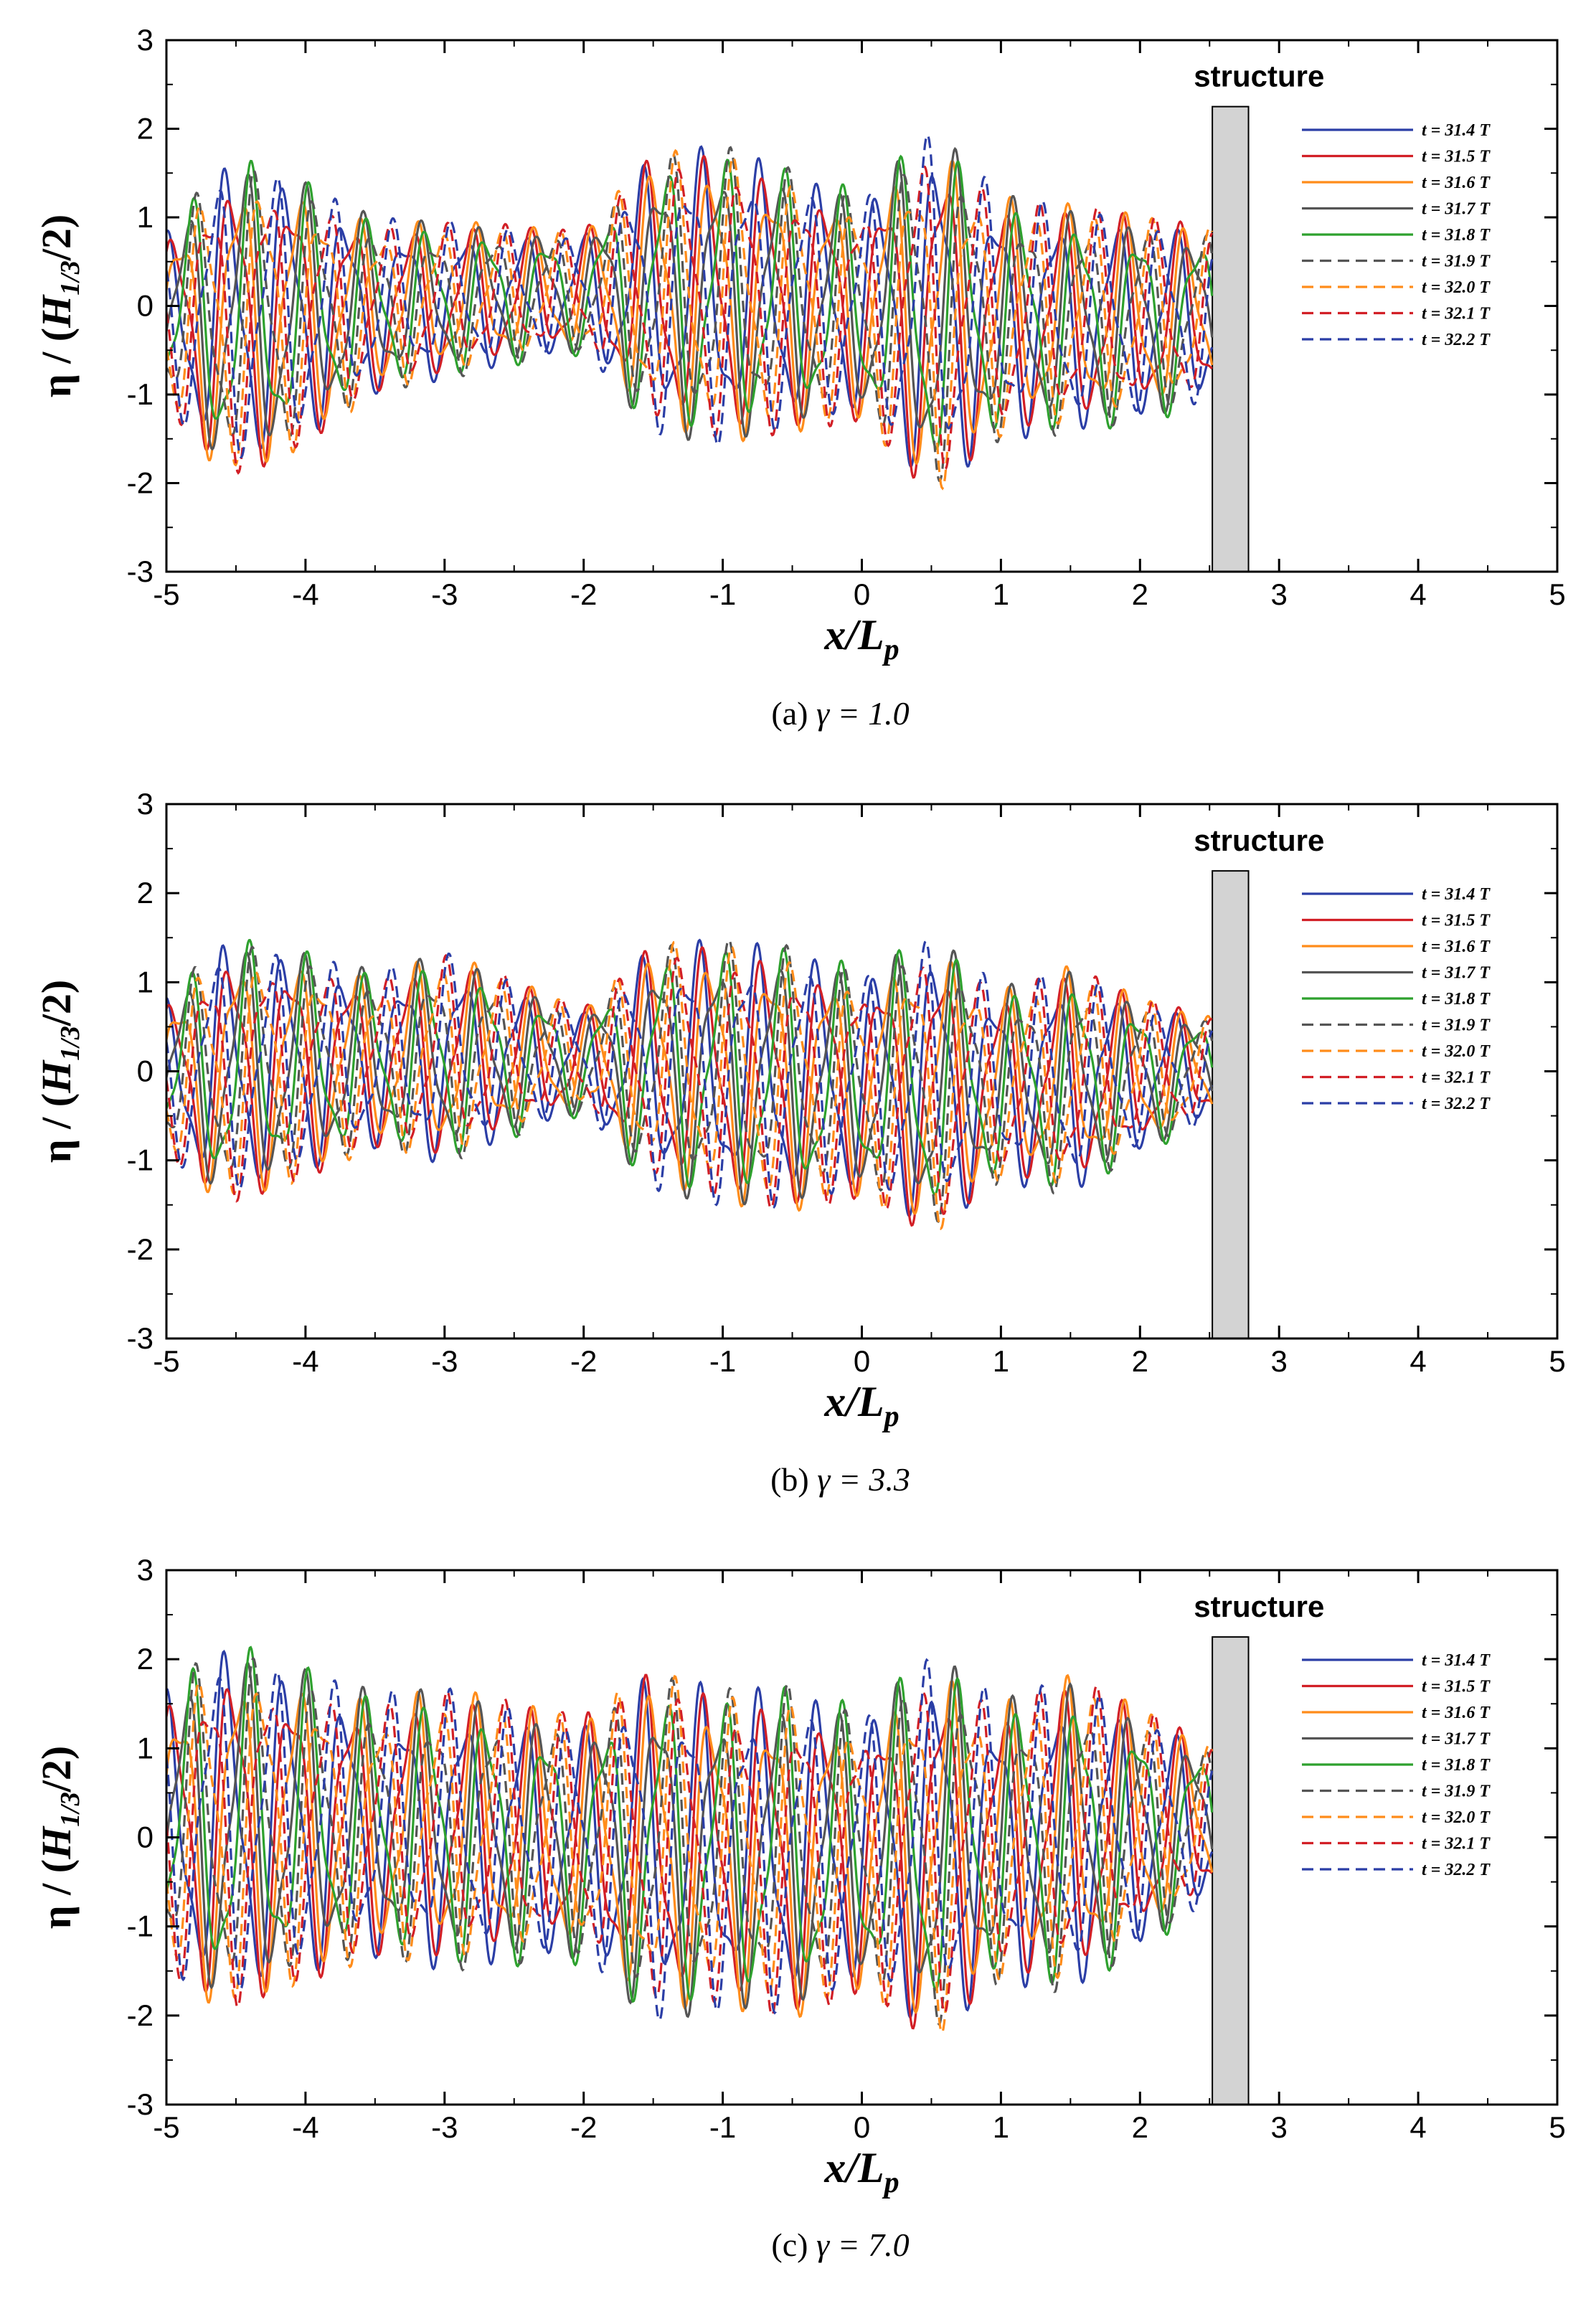  I want to click on x-tick-label: -4, so click(305, 594).